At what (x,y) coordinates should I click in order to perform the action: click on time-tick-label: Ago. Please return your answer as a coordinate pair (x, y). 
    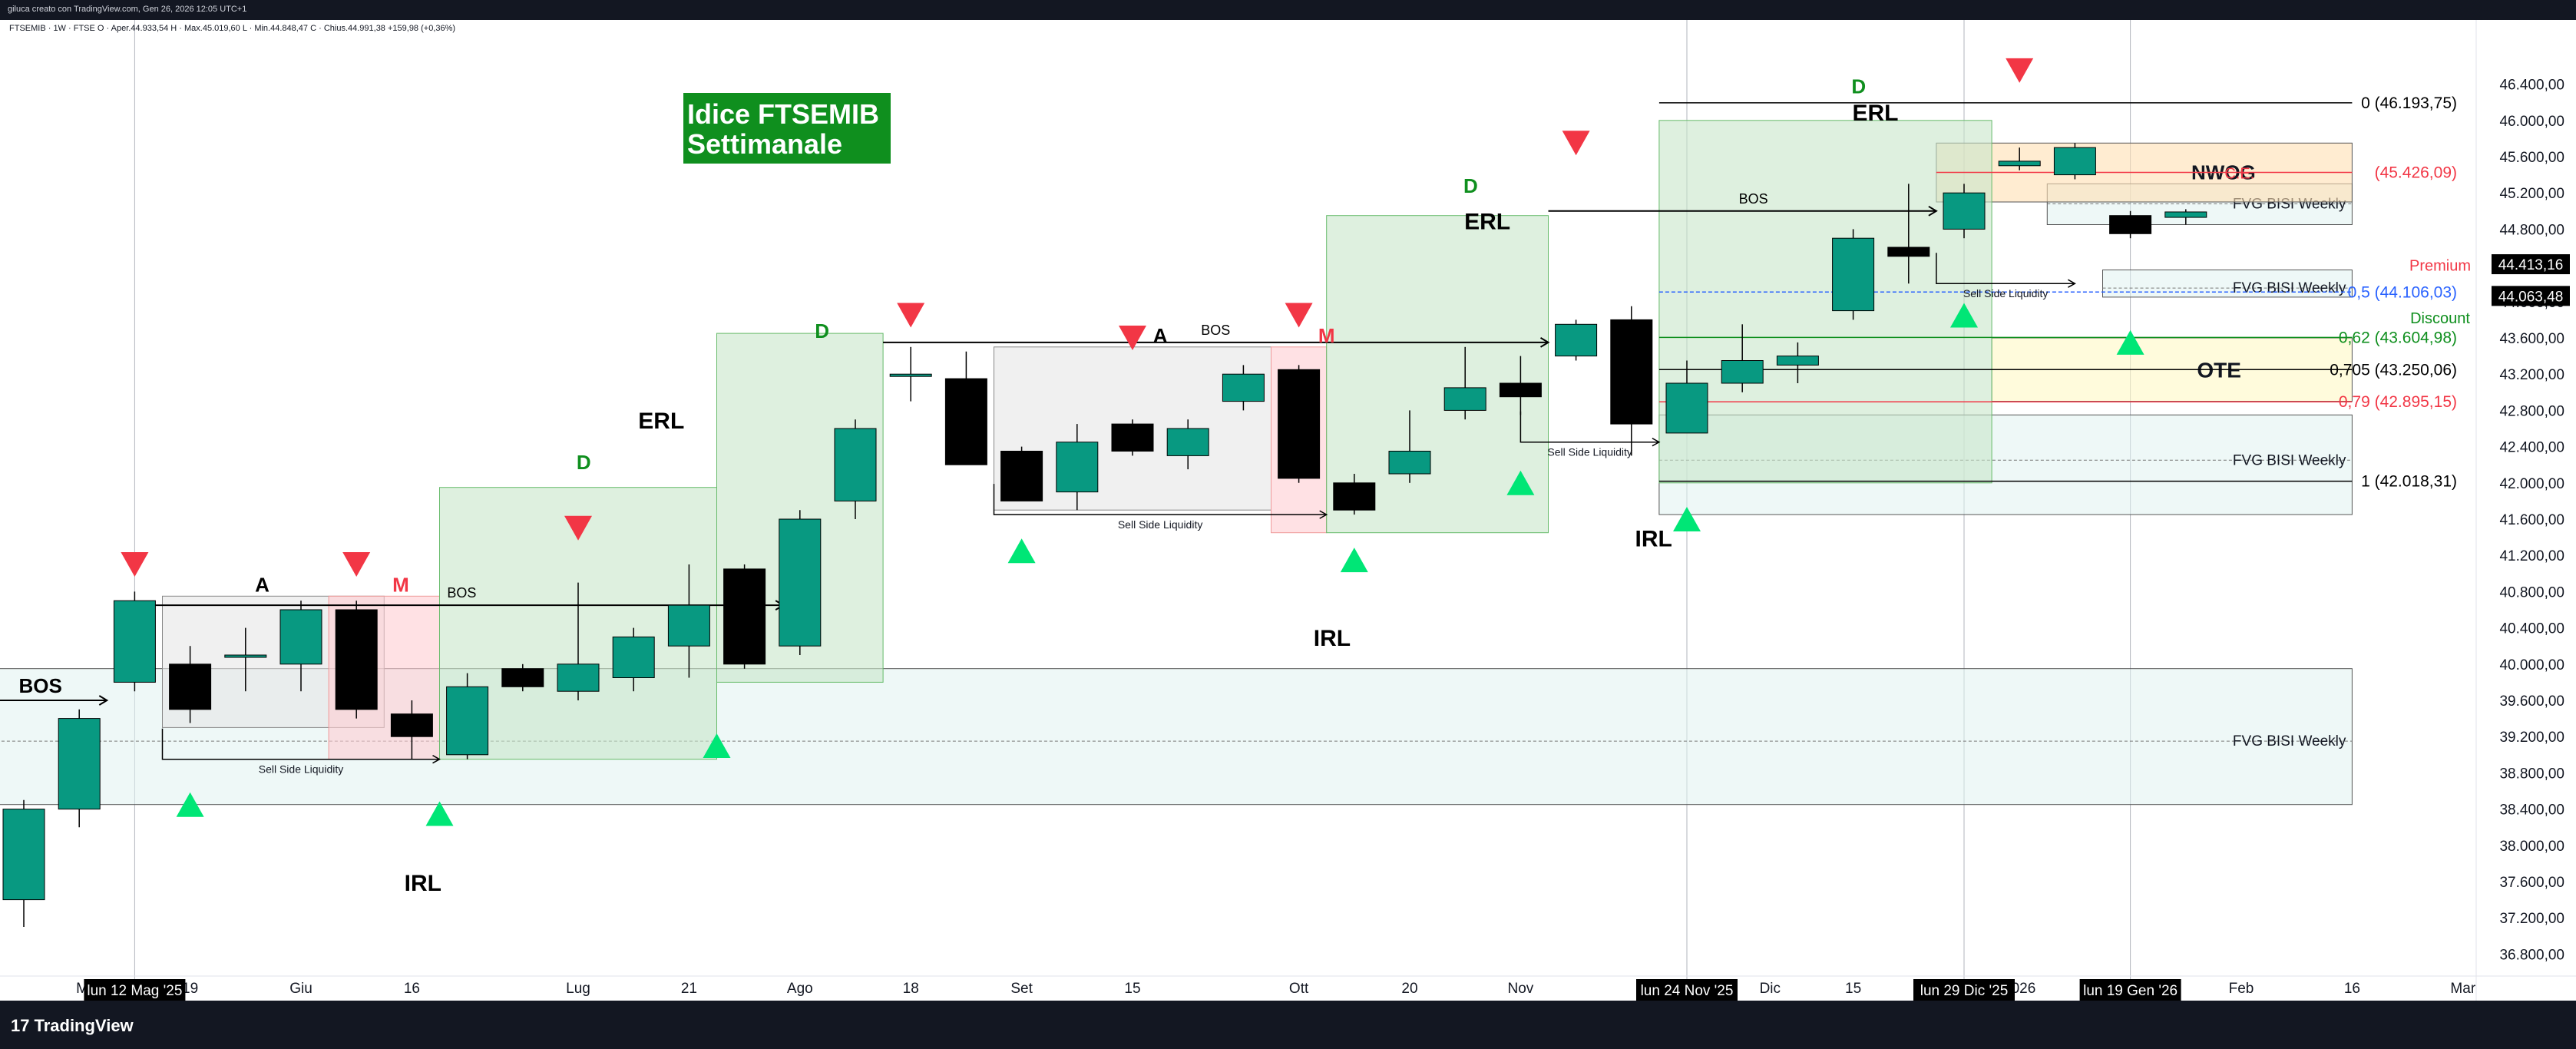
    Looking at the image, I should click on (800, 989).